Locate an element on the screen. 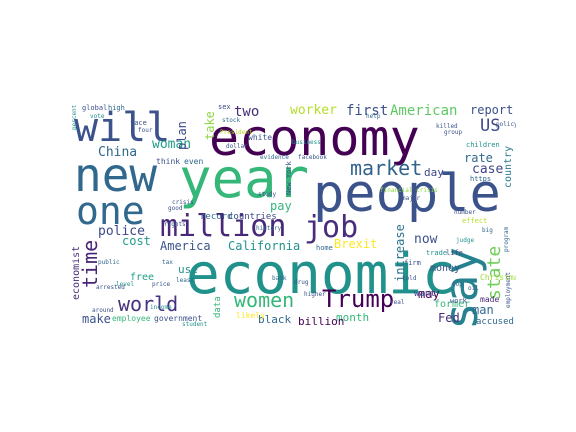 The width and height of the screenshot is (576, 432). word-dollar: dollar is located at coordinates (237, 146).